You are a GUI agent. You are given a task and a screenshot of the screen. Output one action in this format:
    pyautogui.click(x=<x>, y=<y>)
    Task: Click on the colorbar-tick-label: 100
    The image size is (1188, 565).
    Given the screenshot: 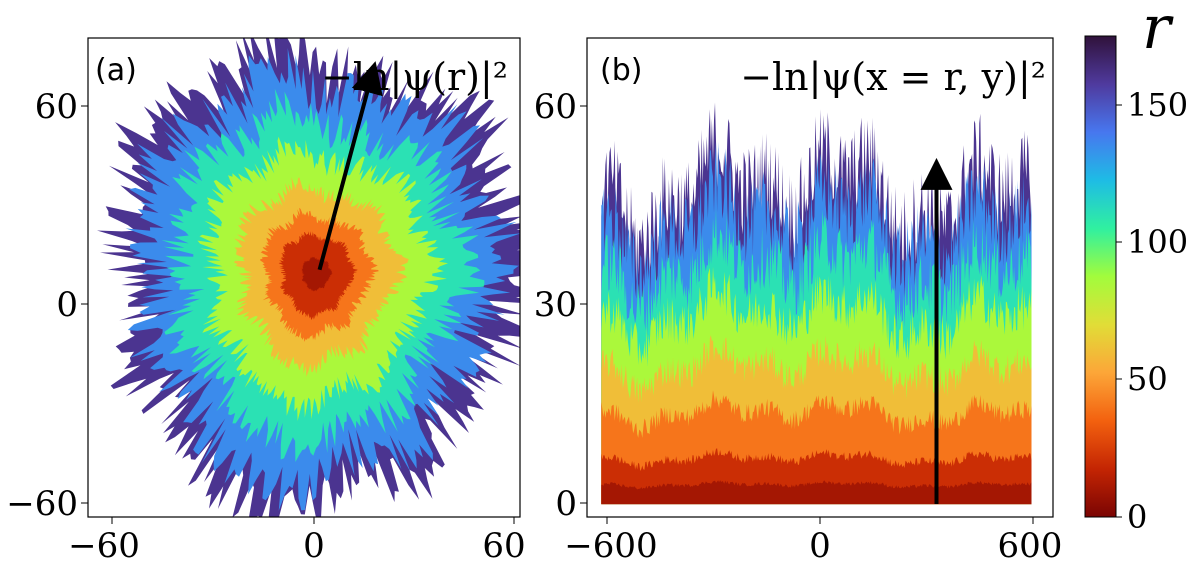 What is the action you would take?
    pyautogui.click(x=1157, y=242)
    